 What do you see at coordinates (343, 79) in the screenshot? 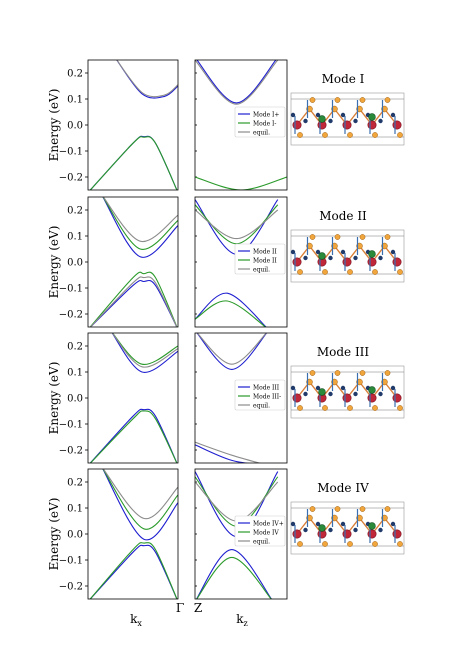
I see `mode-title: Mode I` at bounding box center [343, 79].